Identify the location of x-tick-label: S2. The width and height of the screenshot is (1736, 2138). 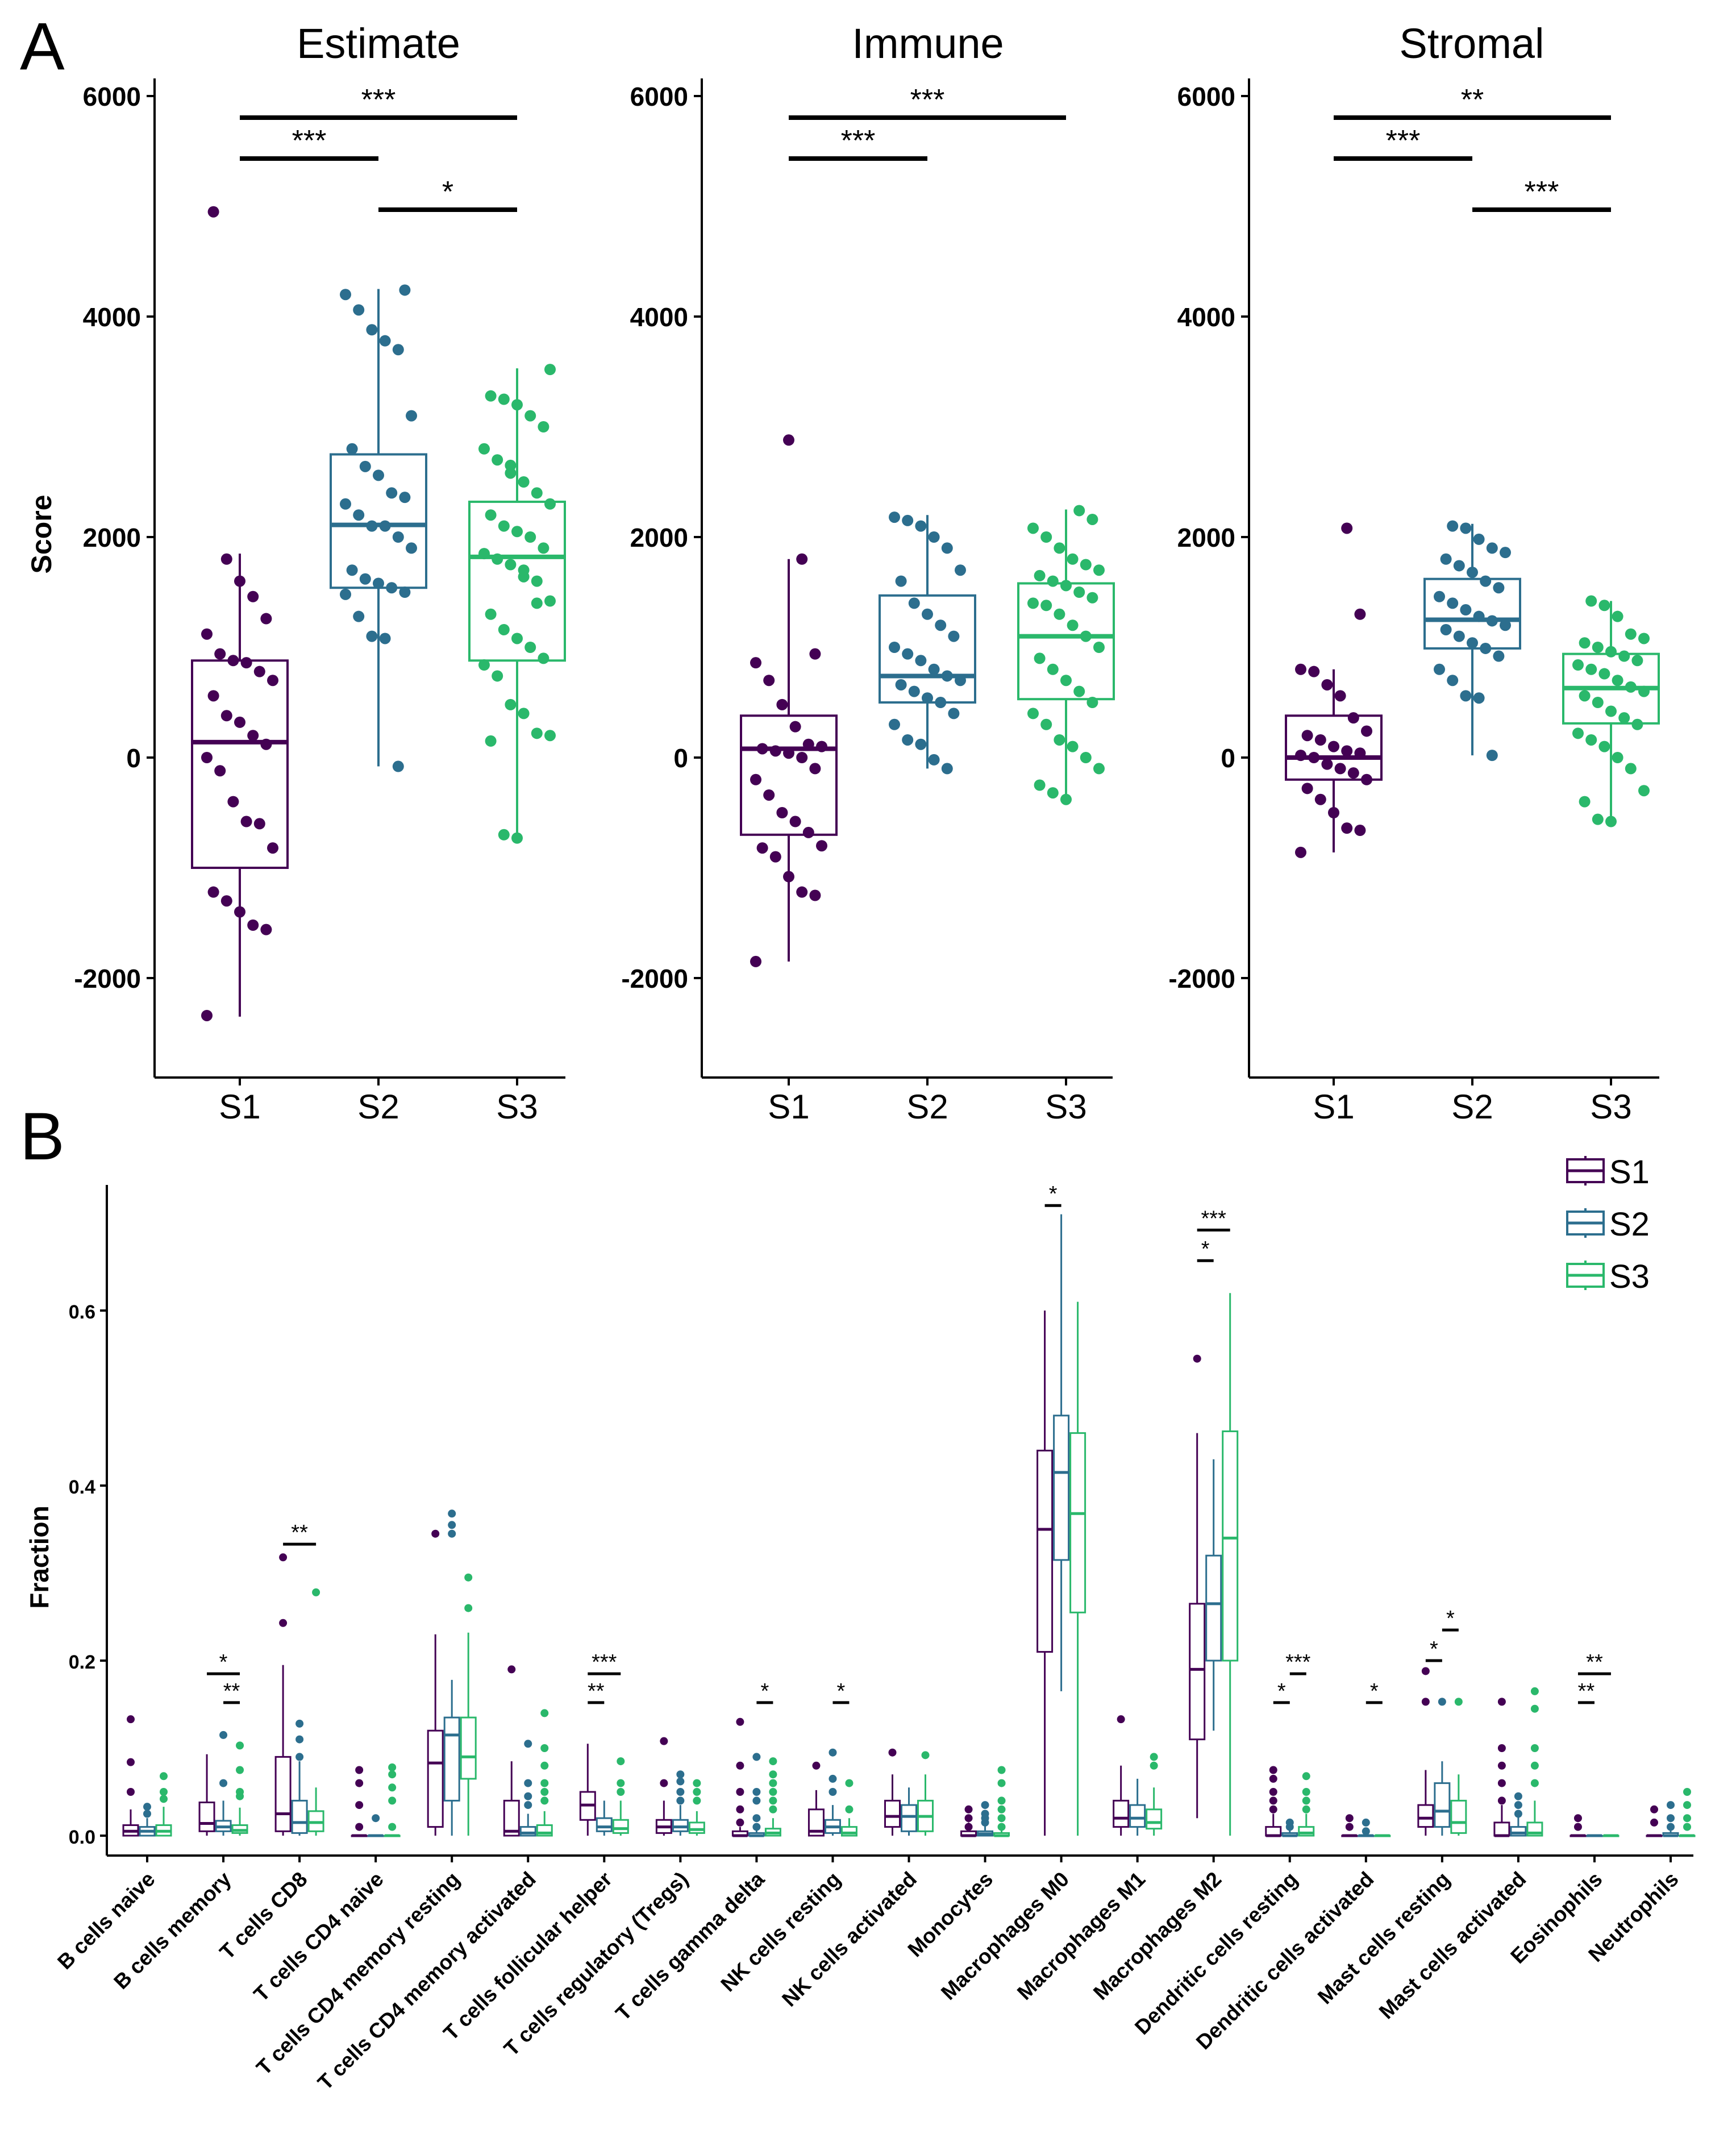
(1472, 1107).